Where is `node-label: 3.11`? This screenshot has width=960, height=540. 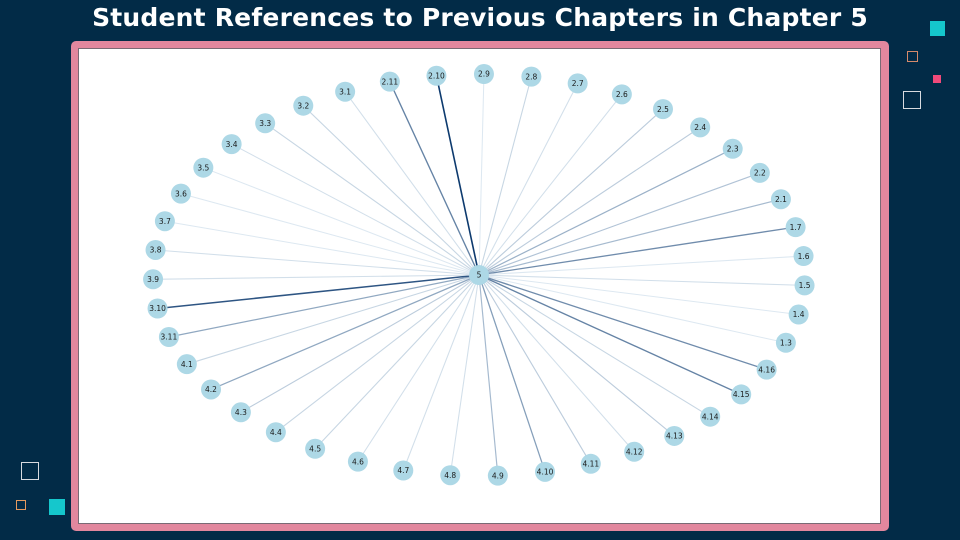
node-label: 3.11 is located at coordinates (169, 337).